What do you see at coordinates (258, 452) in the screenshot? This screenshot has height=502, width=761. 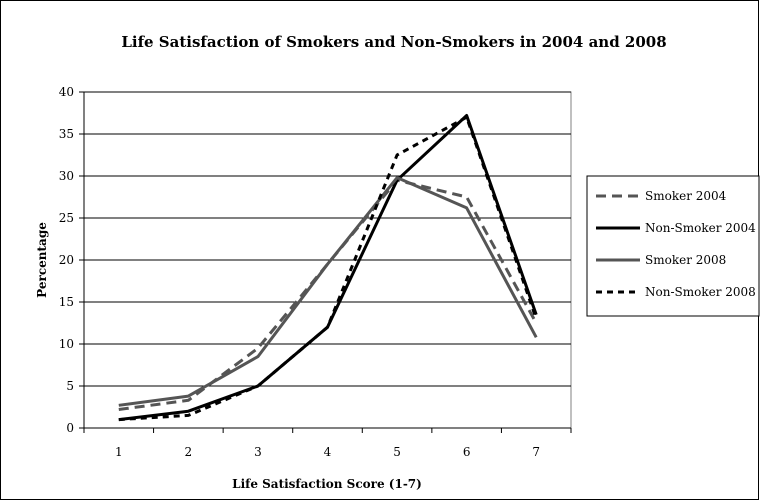 I see `x-tick-label: 3` at bounding box center [258, 452].